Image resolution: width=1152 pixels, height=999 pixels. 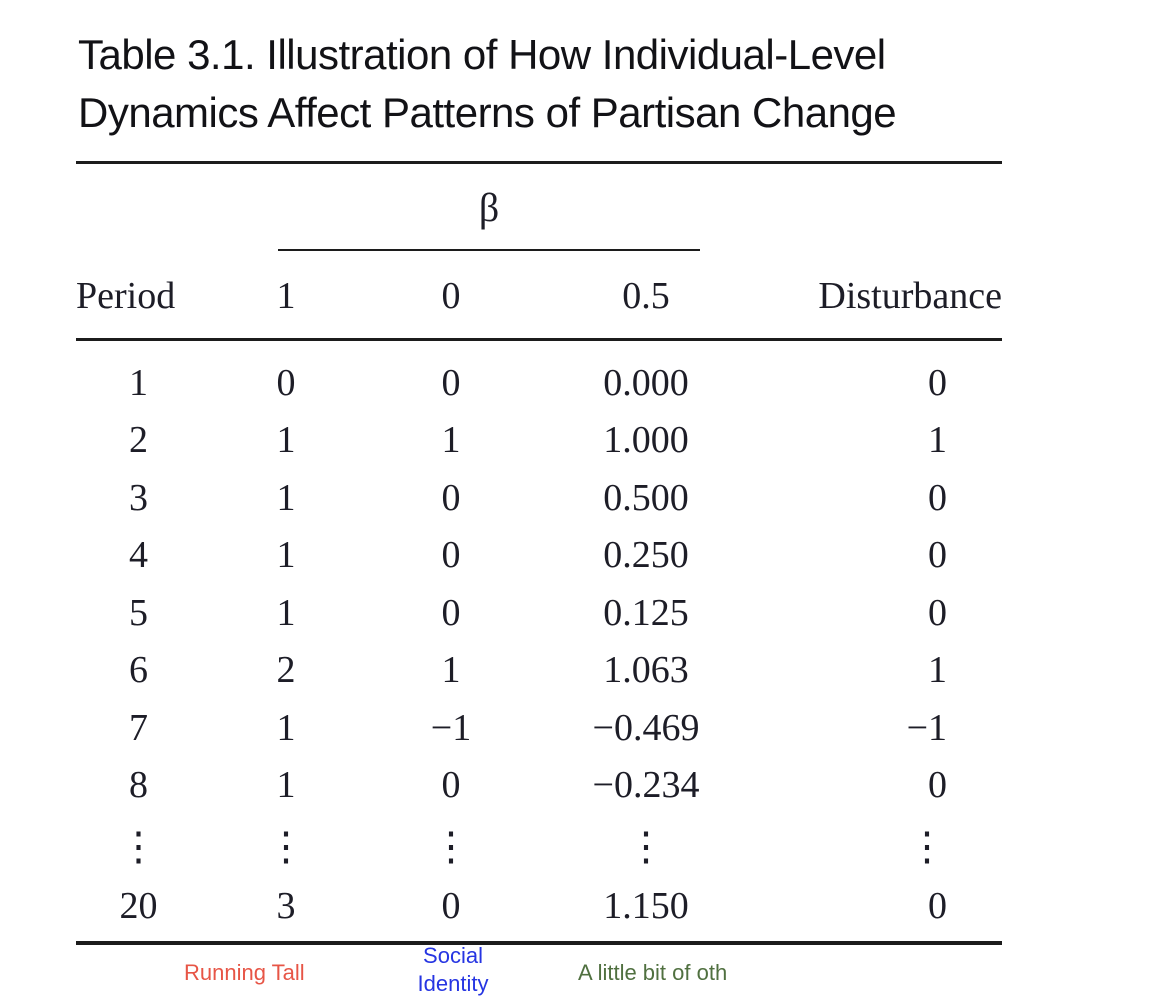 I want to click on cell-beta-1: 3, so click(x=286, y=906).